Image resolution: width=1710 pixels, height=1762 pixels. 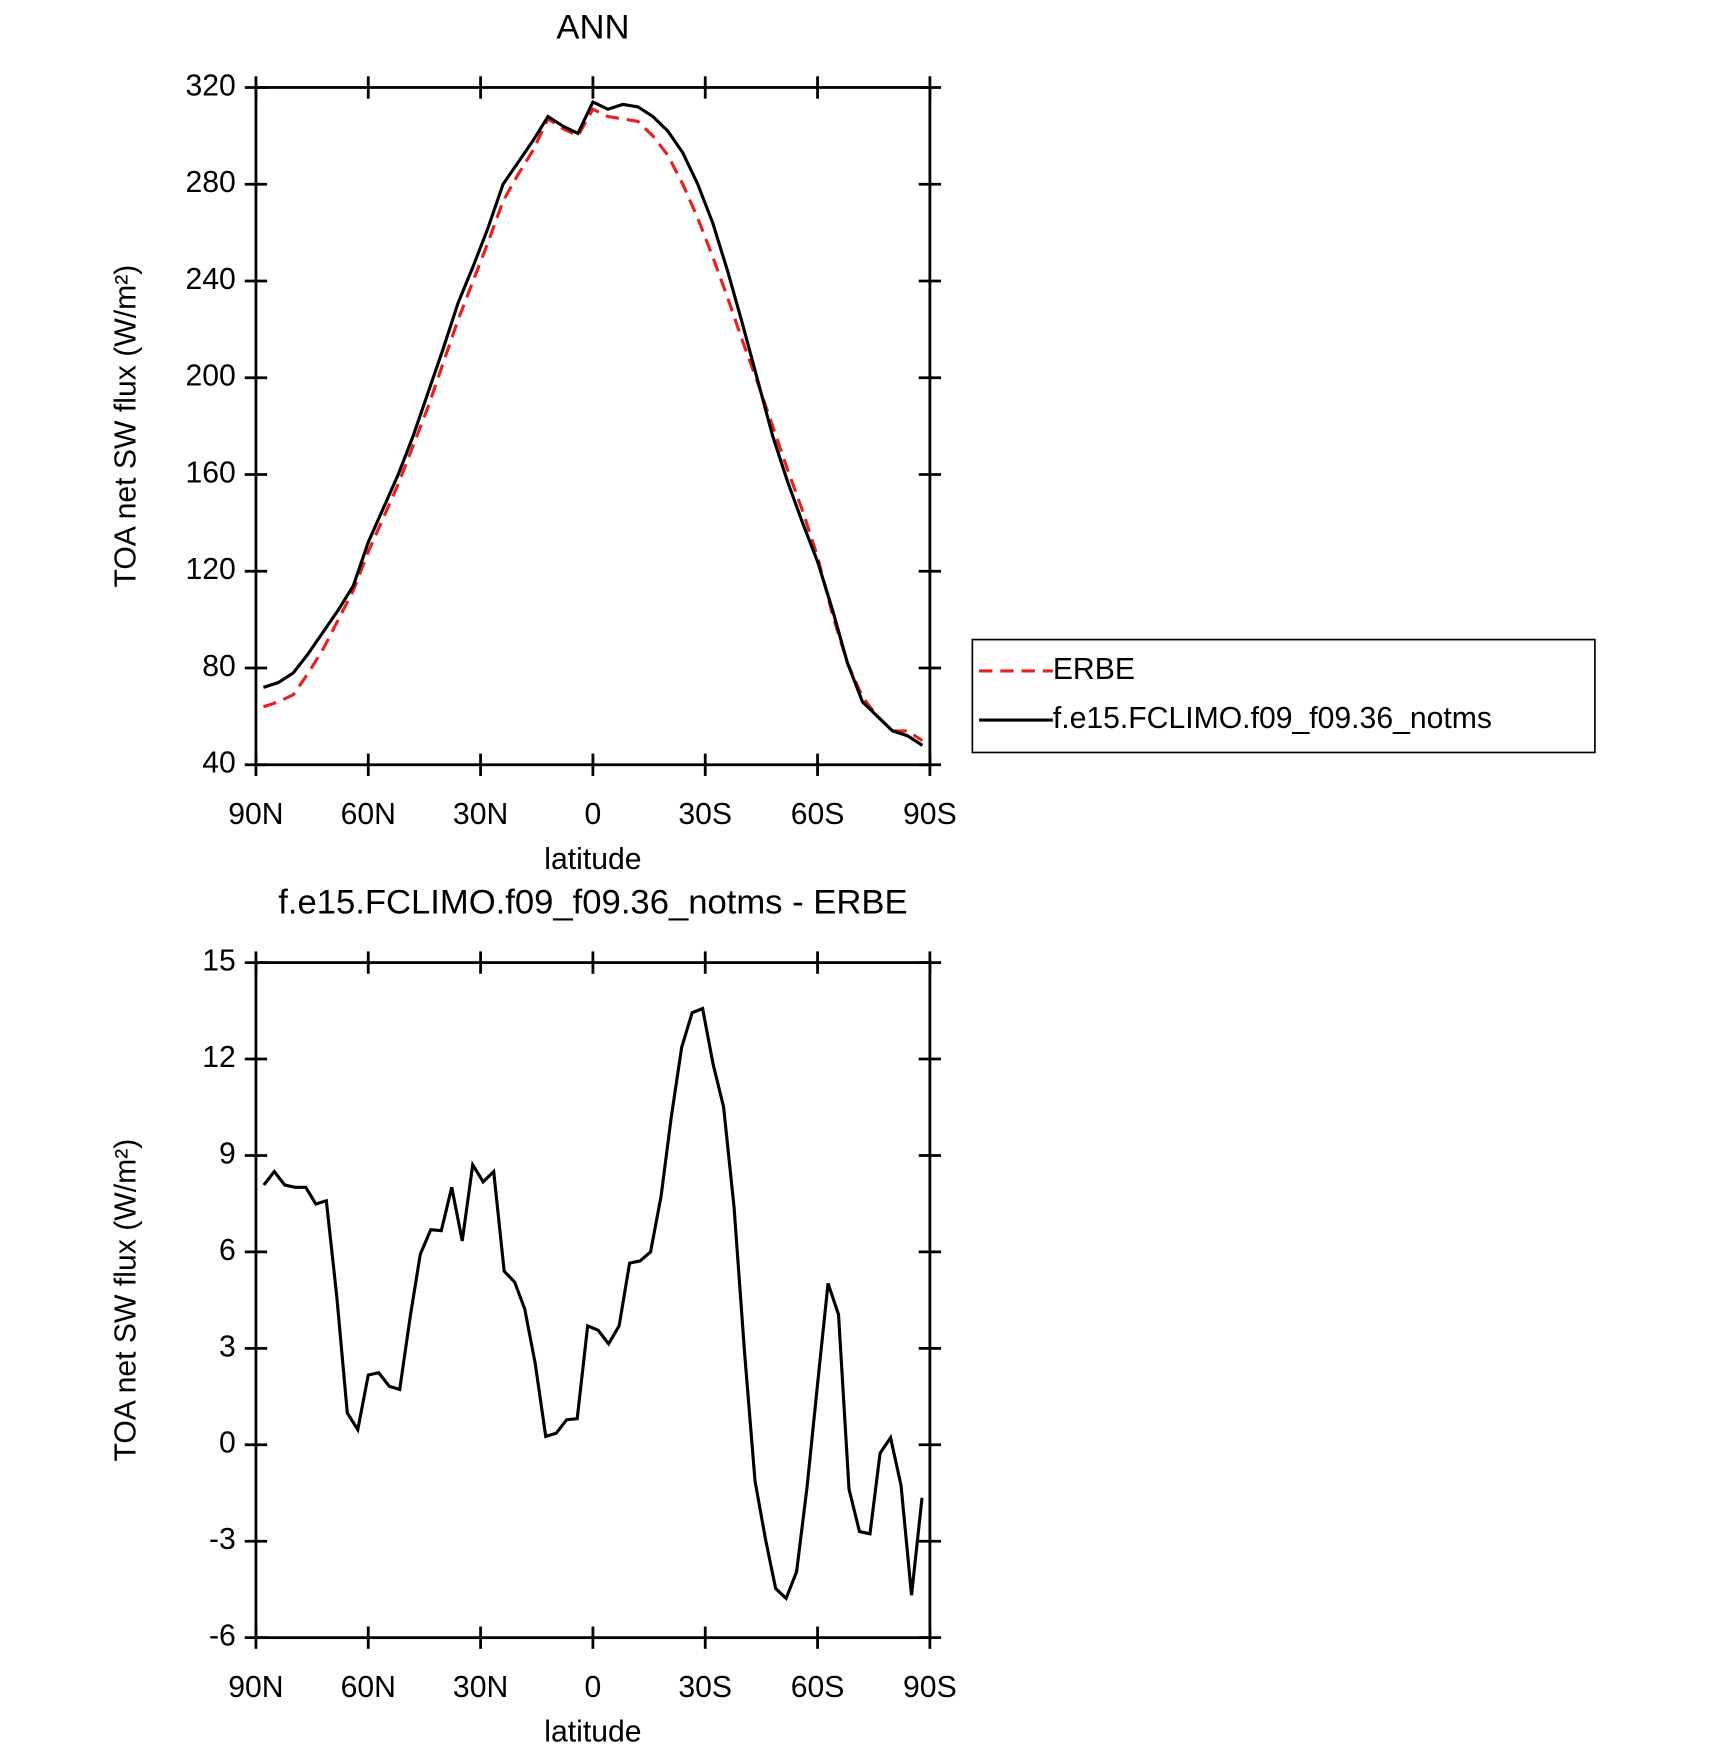 I want to click on y-tick-label: -6, so click(x=222, y=1636).